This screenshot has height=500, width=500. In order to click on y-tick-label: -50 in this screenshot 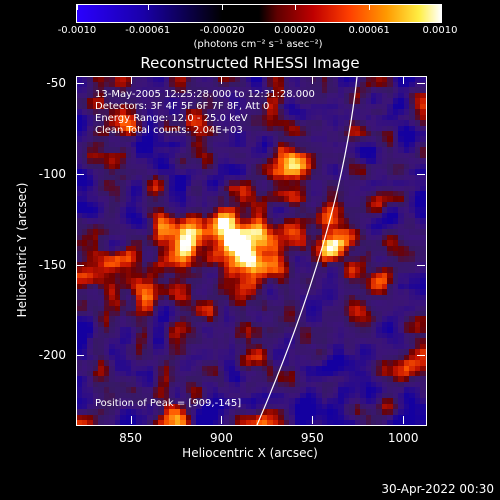, I will do `click(56, 83)`.